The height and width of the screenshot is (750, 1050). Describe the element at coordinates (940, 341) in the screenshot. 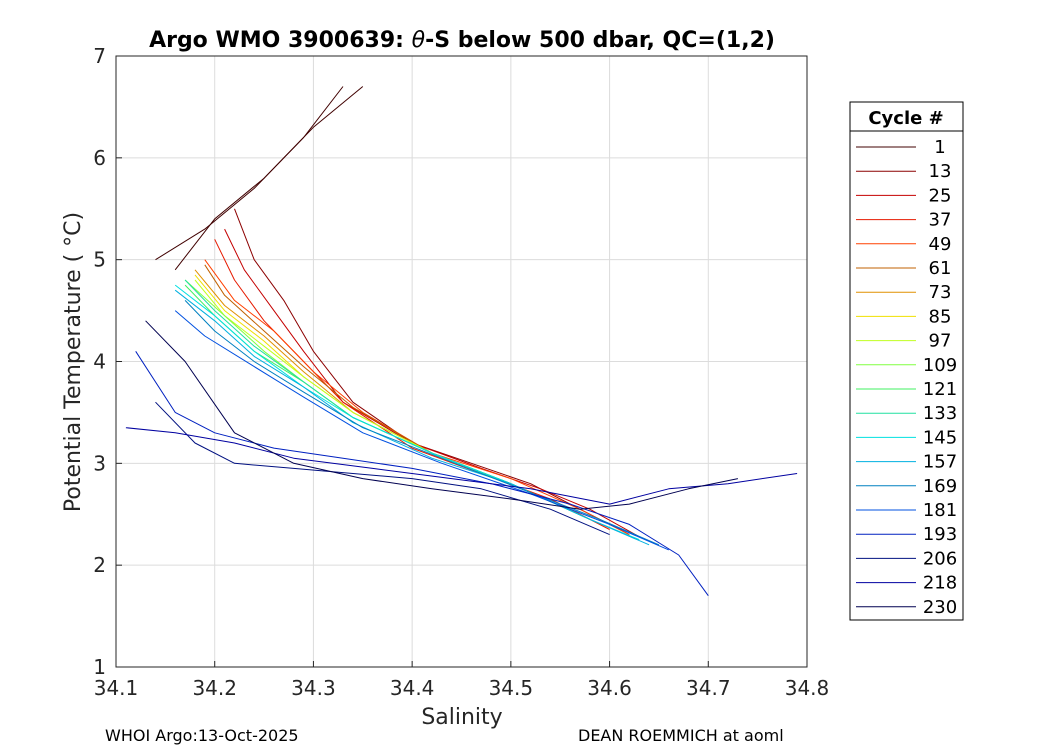

I see `legend-label-97: 97` at that location.